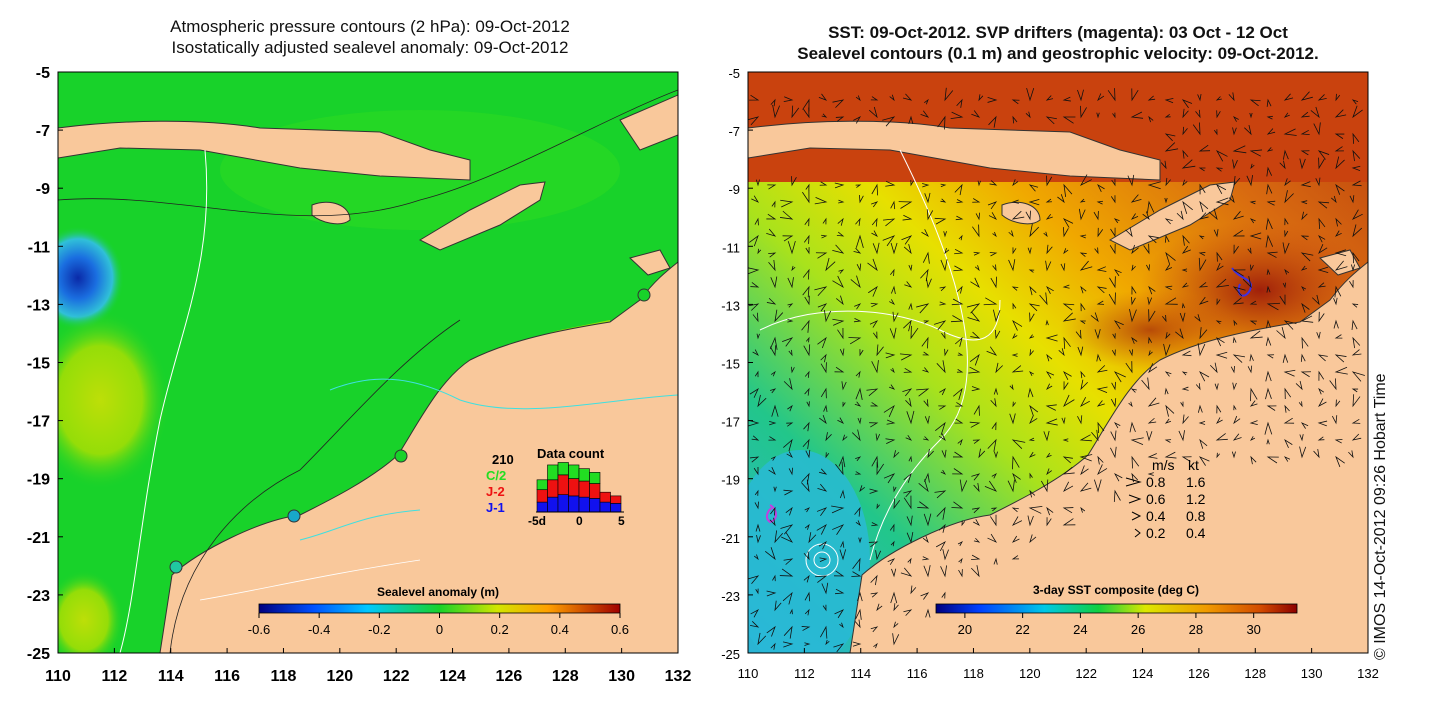  I want to click on y-tick-label: -7, so click(43, 131).